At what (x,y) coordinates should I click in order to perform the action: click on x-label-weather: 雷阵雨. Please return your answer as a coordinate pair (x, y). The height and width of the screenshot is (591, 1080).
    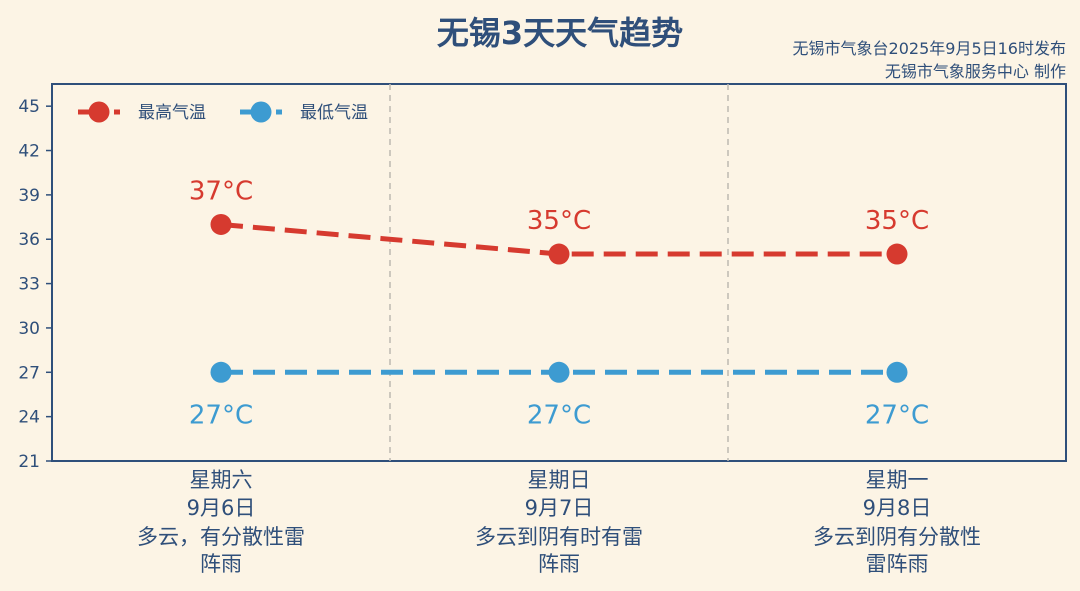
    Looking at the image, I should click on (897, 564).